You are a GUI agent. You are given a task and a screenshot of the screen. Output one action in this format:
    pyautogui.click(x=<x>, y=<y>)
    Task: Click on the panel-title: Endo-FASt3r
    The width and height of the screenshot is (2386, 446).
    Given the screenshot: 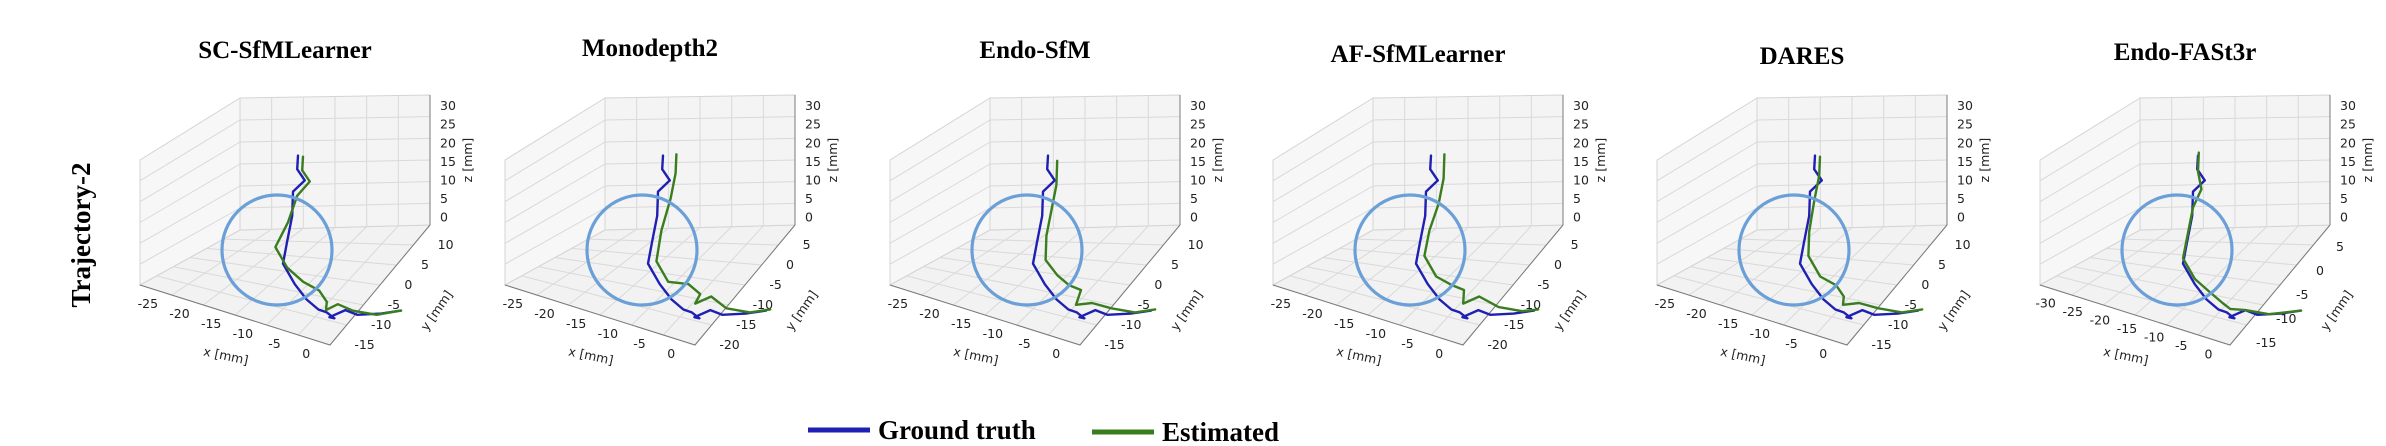 What is the action you would take?
    pyautogui.click(x=2185, y=52)
    